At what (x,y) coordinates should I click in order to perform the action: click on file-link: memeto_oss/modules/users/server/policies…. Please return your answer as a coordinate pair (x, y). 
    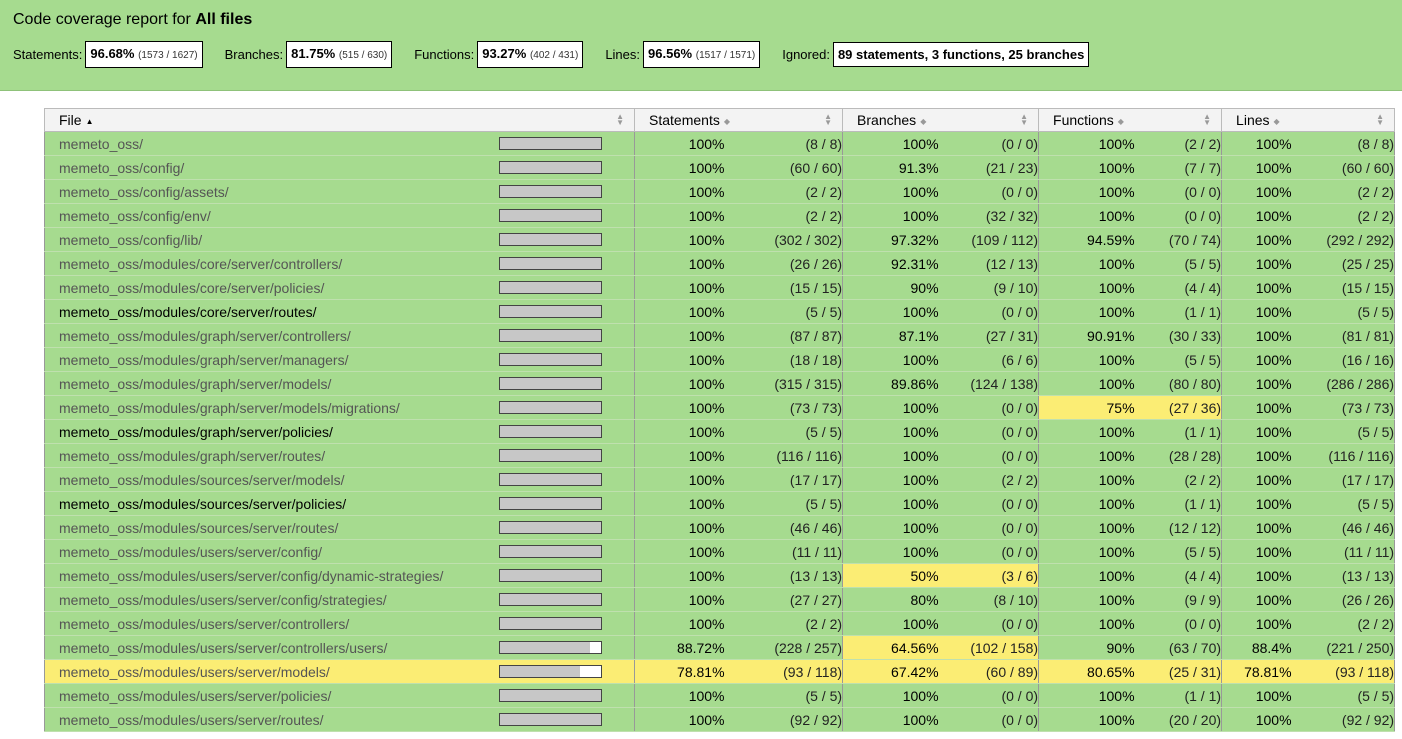
    Looking at the image, I should click on (264, 695).